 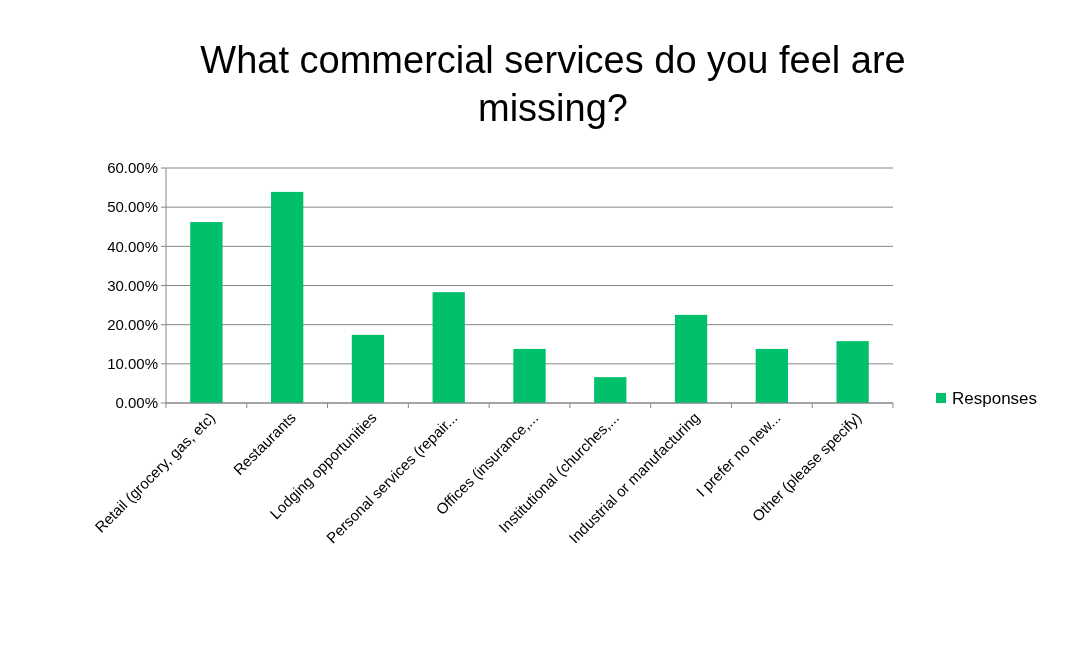 What do you see at coordinates (132, 207) in the screenshot?
I see `y-tick-label: 50.00%` at bounding box center [132, 207].